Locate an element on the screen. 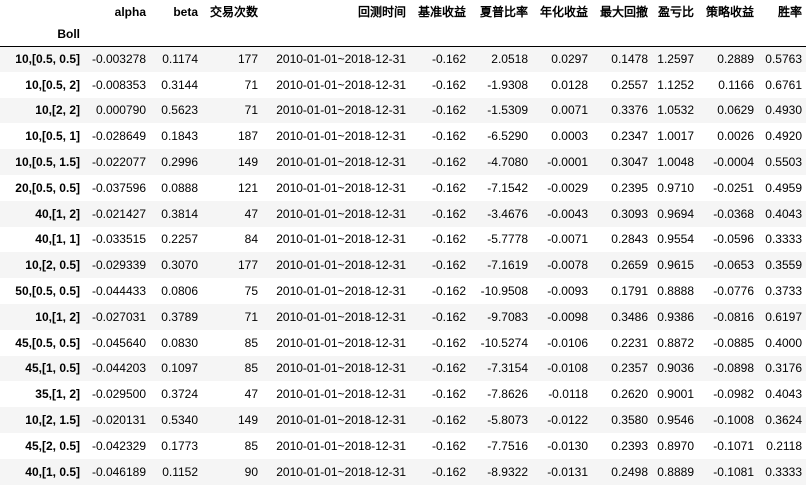  table-cell: -8.9322 is located at coordinates (507, 471).